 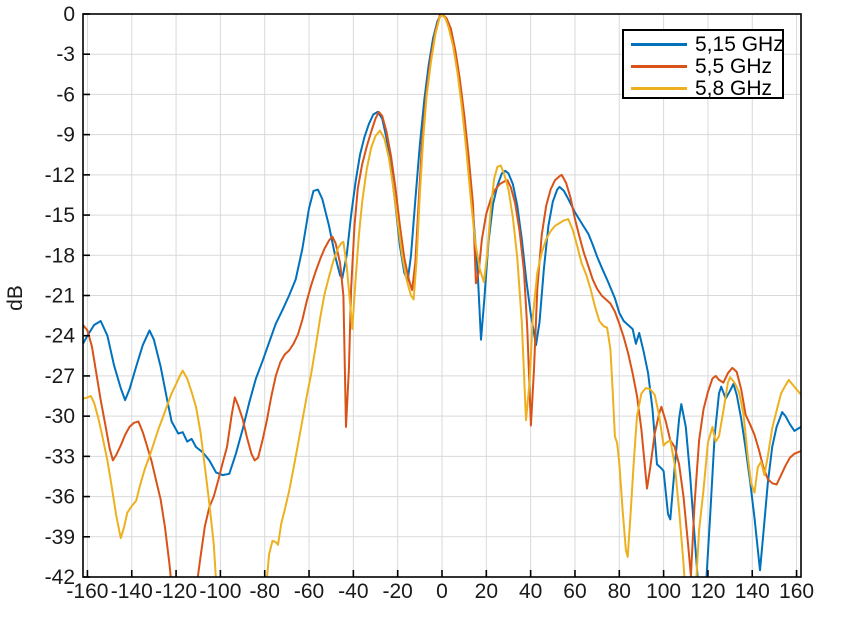 I want to click on x-tick-label: 80, so click(x=619, y=591).